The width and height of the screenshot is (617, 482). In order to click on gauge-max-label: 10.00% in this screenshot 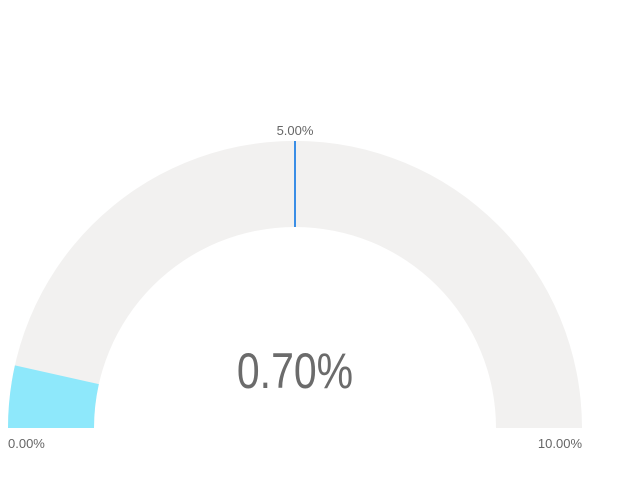, I will do `click(560, 443)`.